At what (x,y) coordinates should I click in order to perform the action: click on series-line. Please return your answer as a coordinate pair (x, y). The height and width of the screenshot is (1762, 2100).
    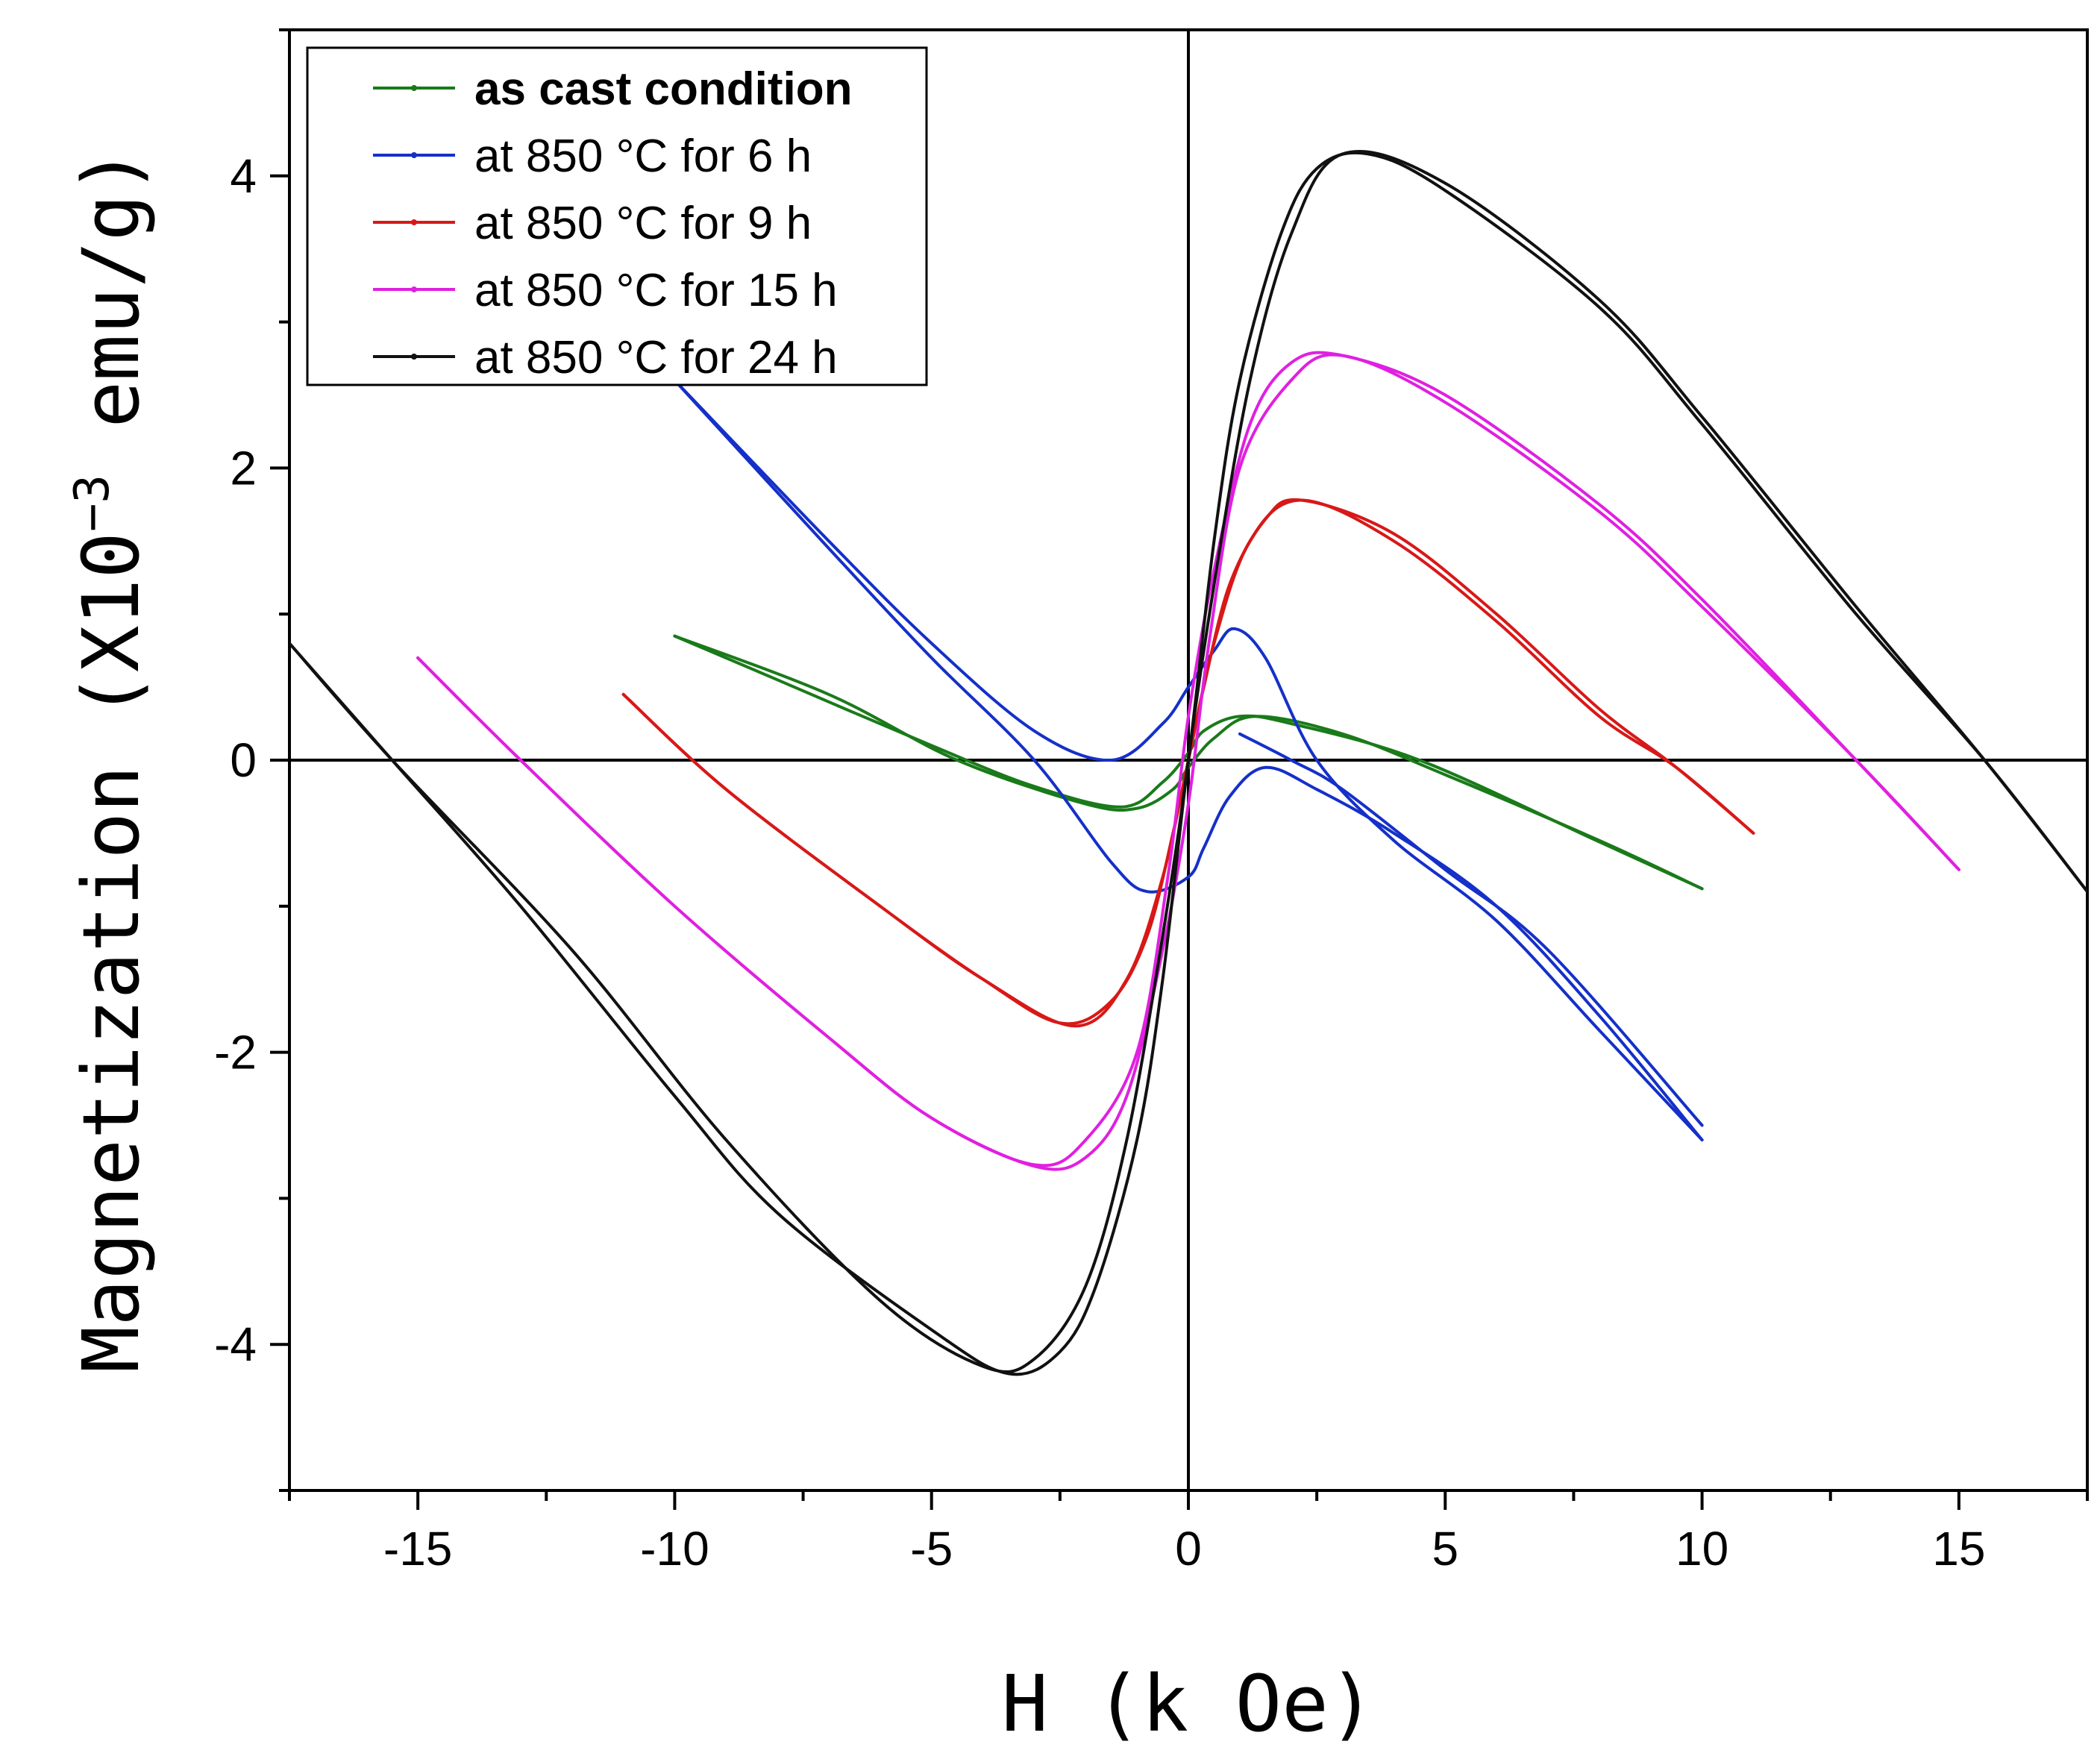
    Looking at the image, I should click on (1471, 929).